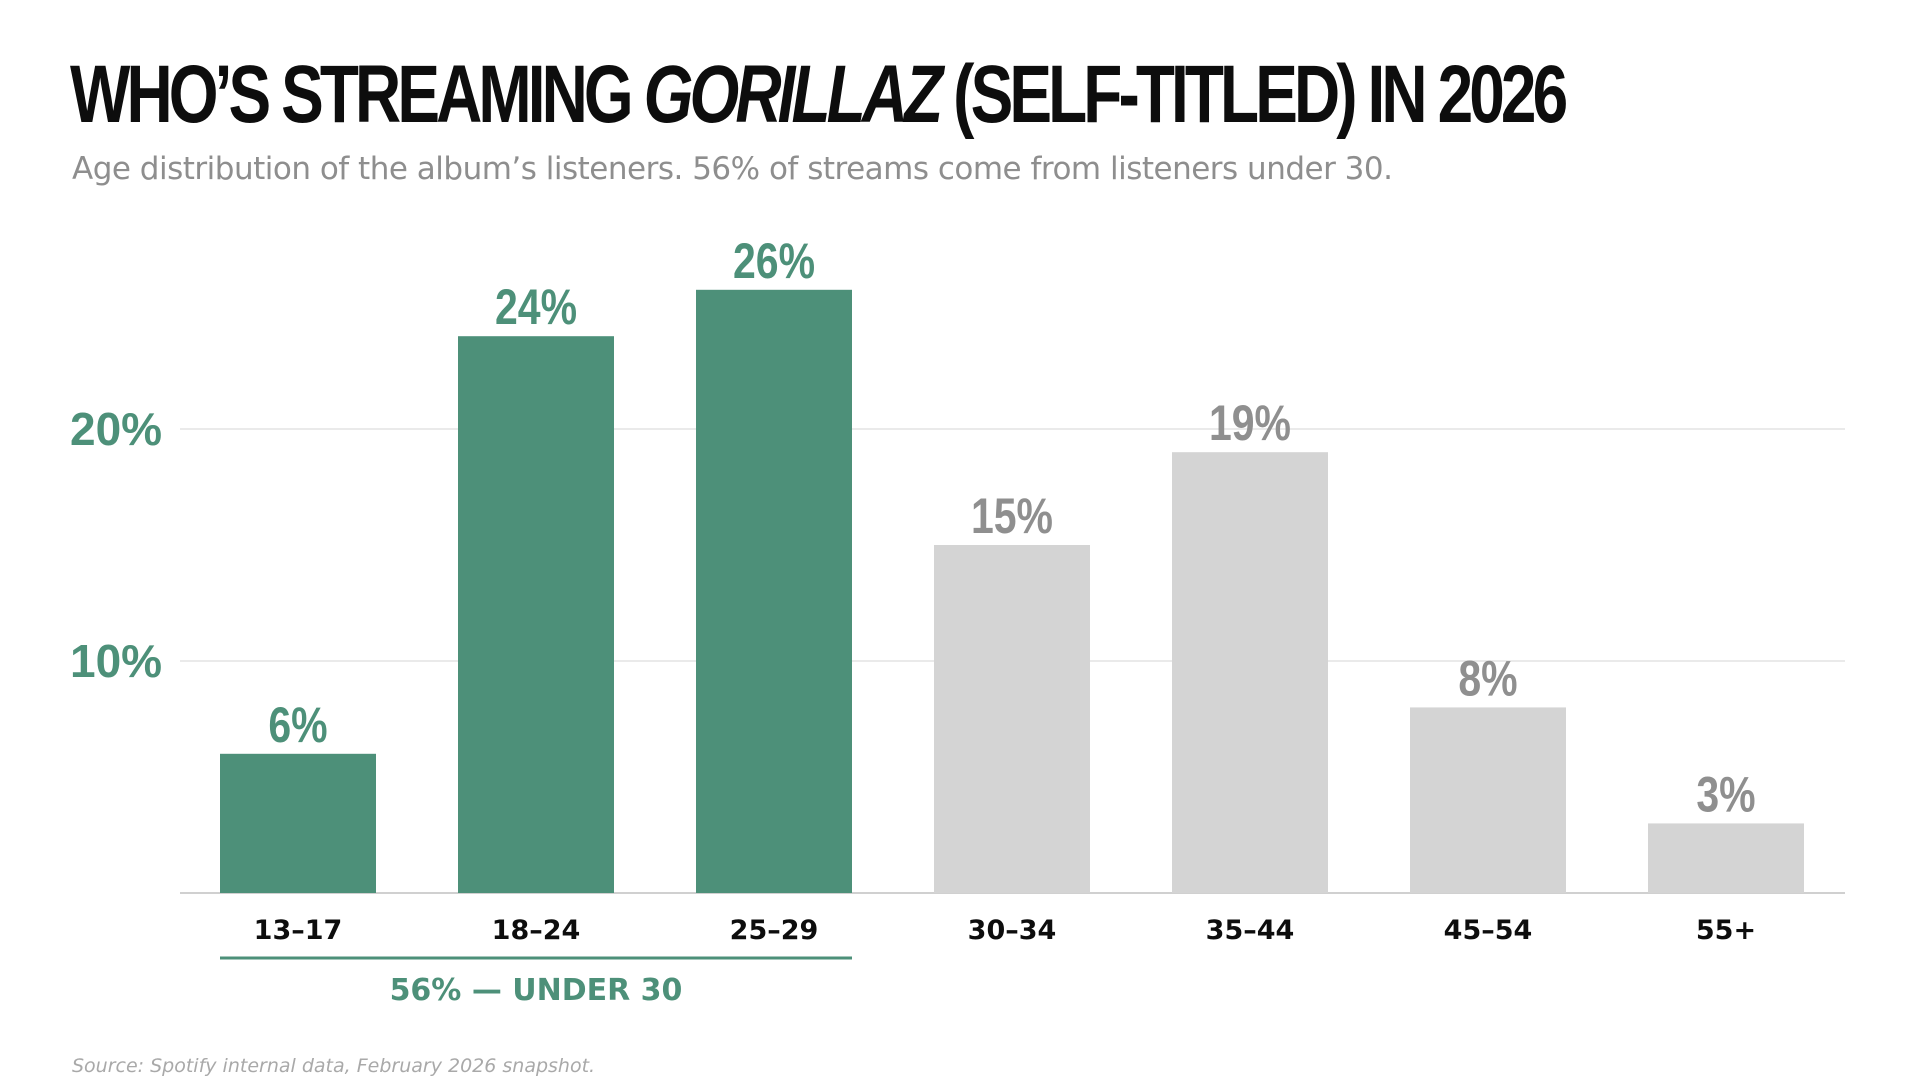  What do you see at coordinates (1725, 795) in the screenshot?
I see `bar-value-label: 3%` at bounding box center [1725, 795].